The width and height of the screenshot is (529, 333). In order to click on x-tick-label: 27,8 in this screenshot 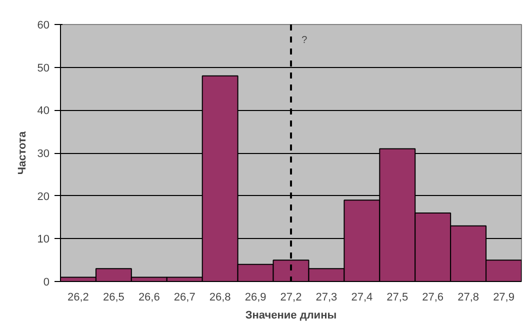, I will do `click(469, 298)`.